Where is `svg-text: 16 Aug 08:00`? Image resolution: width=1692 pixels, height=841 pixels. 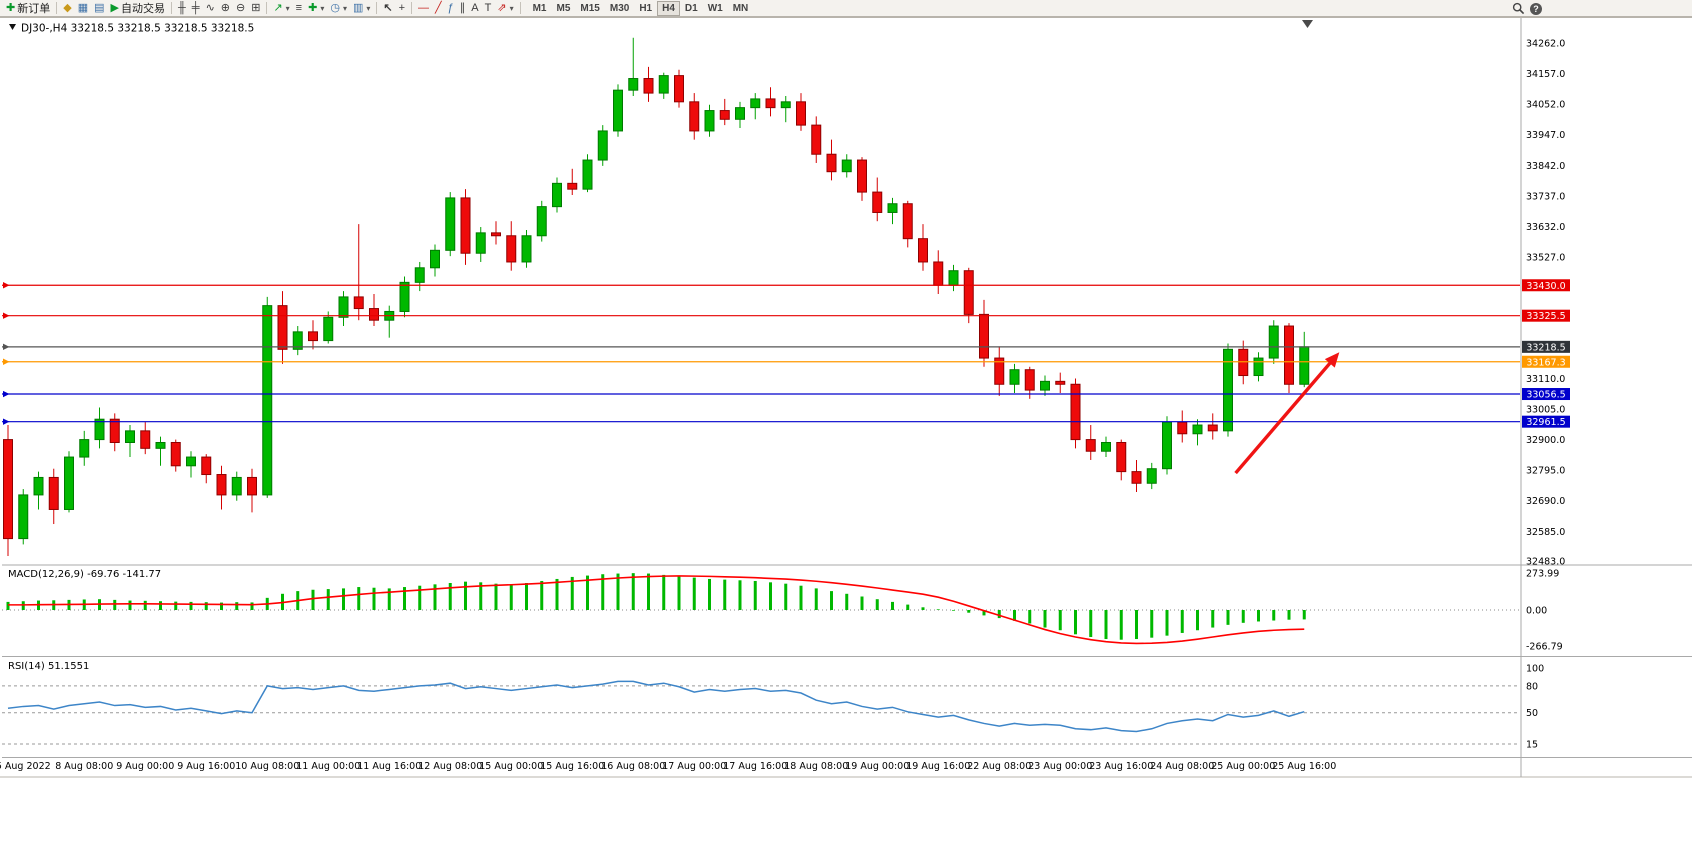
svg-text: 16 Aug 08:00 is located at coordinates (633, 766).